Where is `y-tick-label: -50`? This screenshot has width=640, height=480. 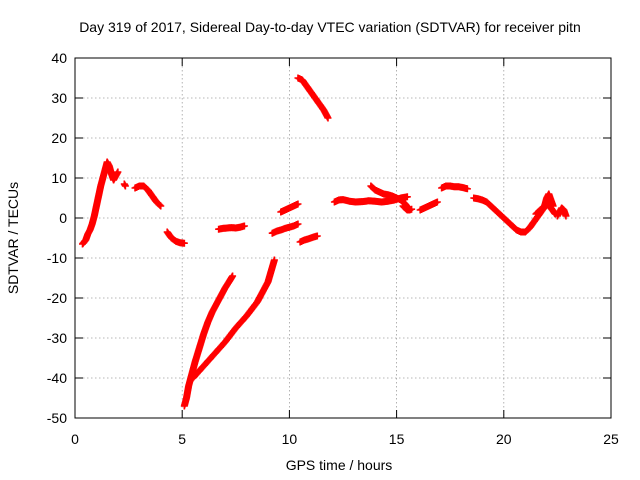
y-tick-label: -50 is located at coordinates (57, 418).